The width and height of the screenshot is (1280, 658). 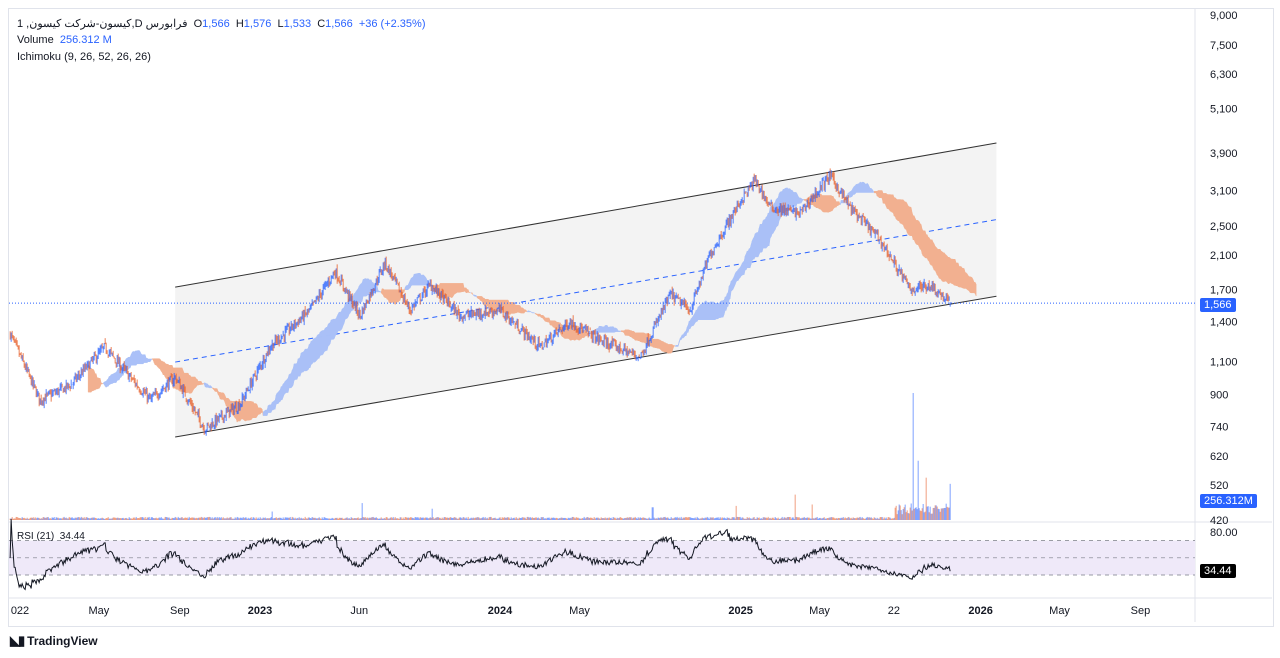 What do you see at coordinates (51, 537) in the screenshot?
I see `rsi-legend: RSI (21) 34.44` at bounding box center [51, 537].